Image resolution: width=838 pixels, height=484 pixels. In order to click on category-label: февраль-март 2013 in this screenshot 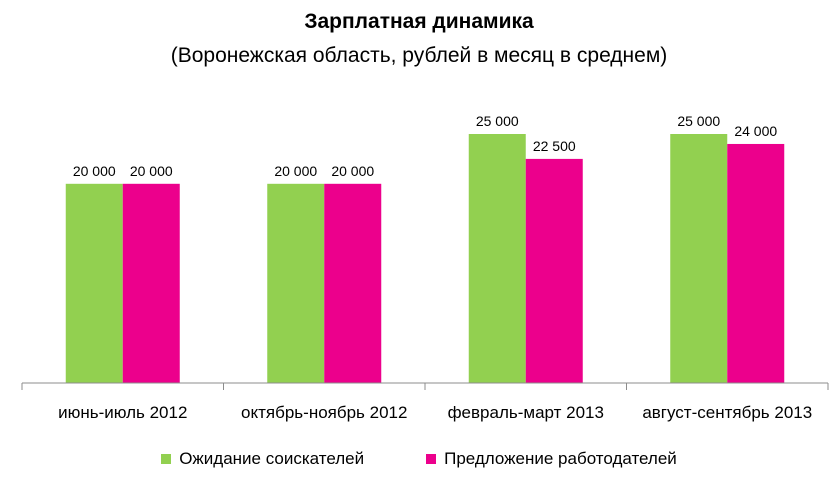, I will do `click(526, 412)`.